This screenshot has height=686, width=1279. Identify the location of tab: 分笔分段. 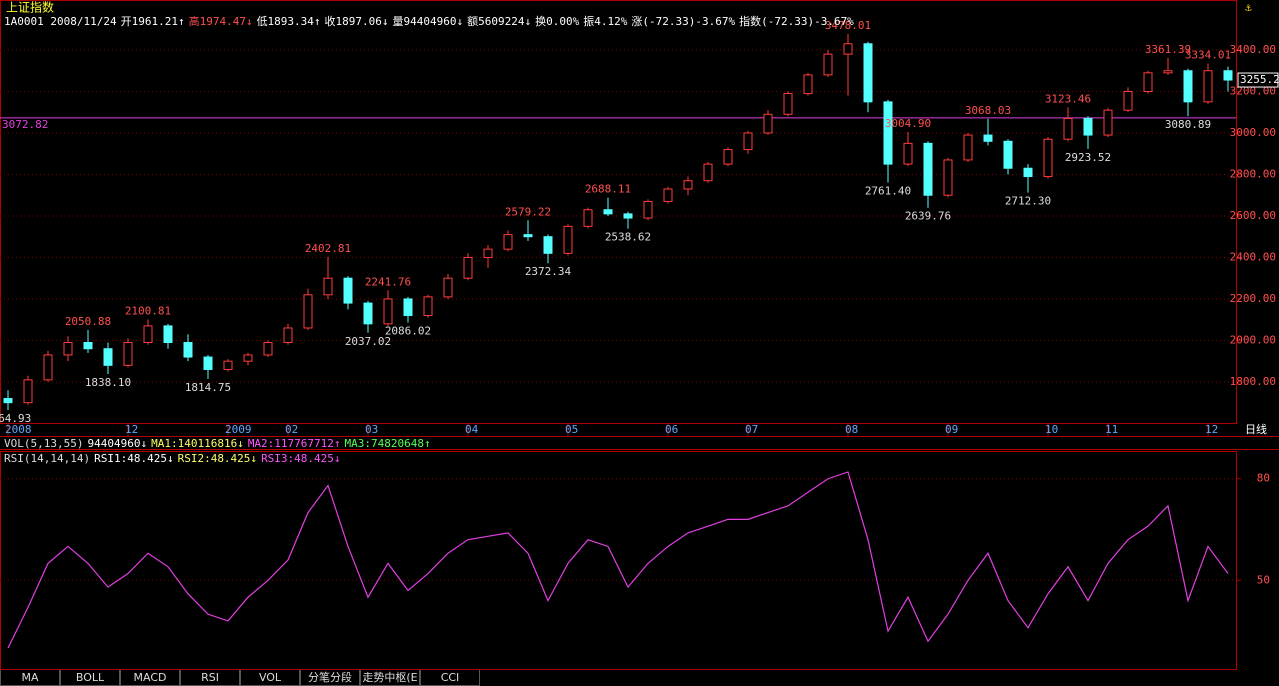
(330, 678).